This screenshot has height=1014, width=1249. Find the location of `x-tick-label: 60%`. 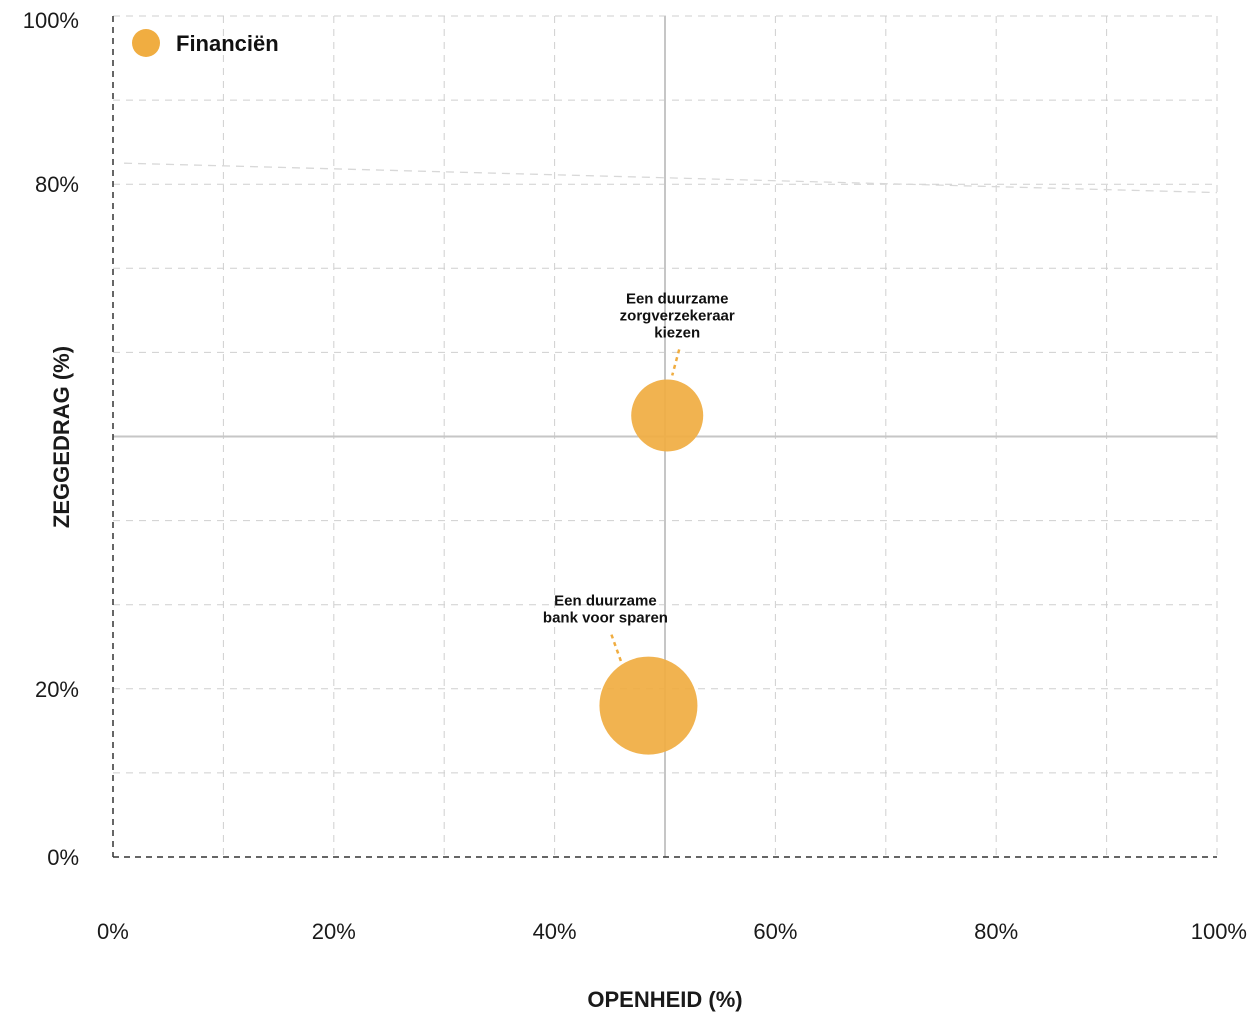

x-tick-label: 60% is located at coordinates (775, 931).